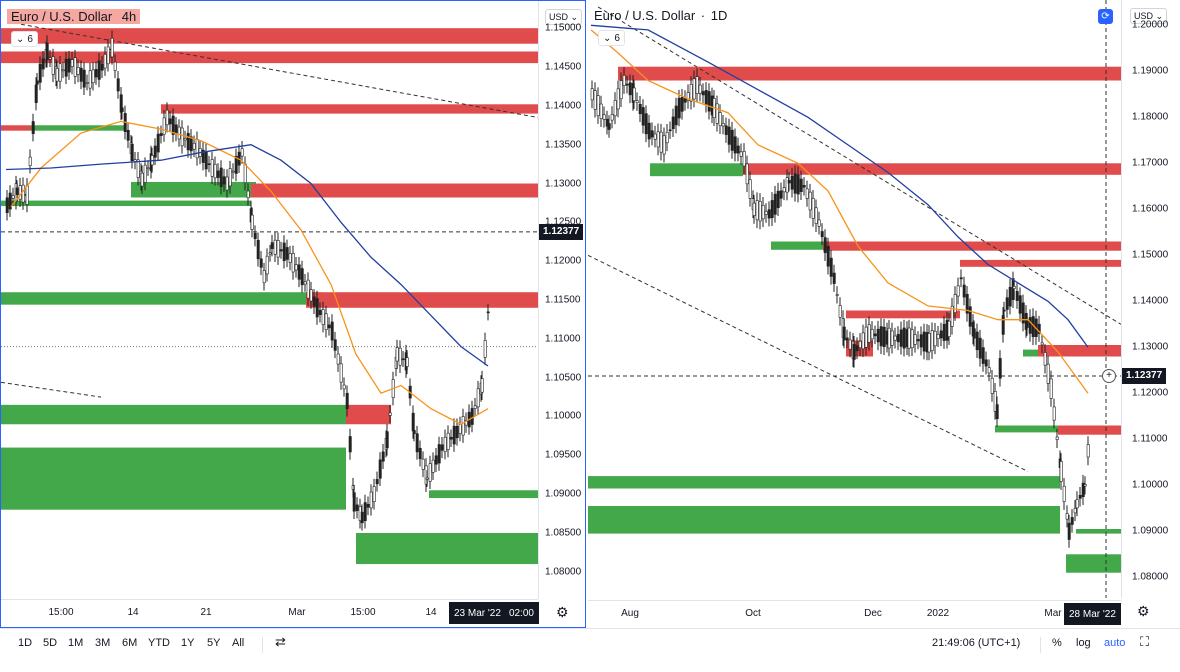  What do you see at coordinates (280, 641) in the screenshot?
I see `date-range-icon: ⇄` at bounding box center [280, 641].